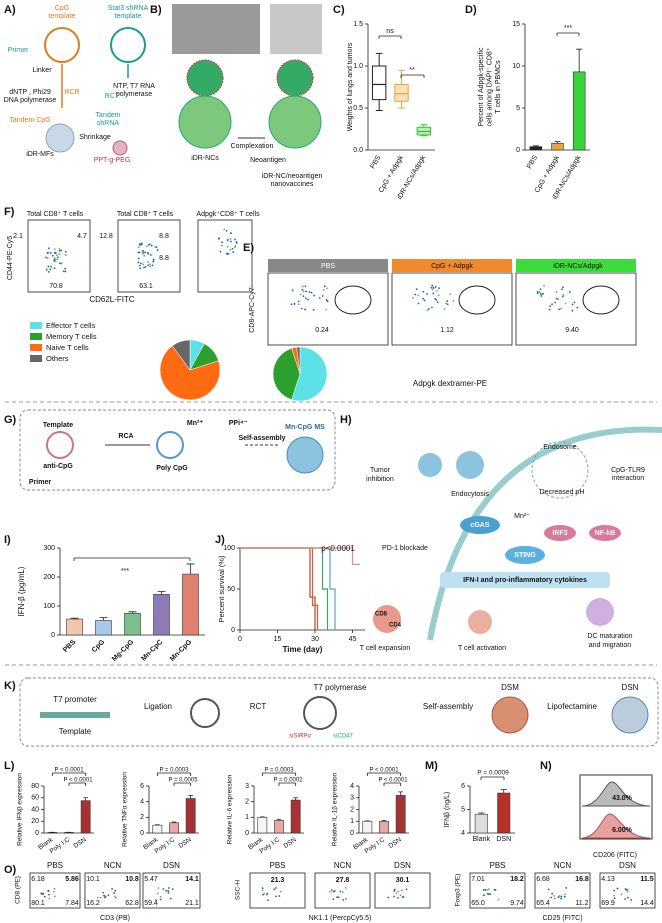 The image size is (662, 923). Describe the element at coordinates (292, 176) in the screenshot. I see `label: iDR-NC/neoantigen` at that location.